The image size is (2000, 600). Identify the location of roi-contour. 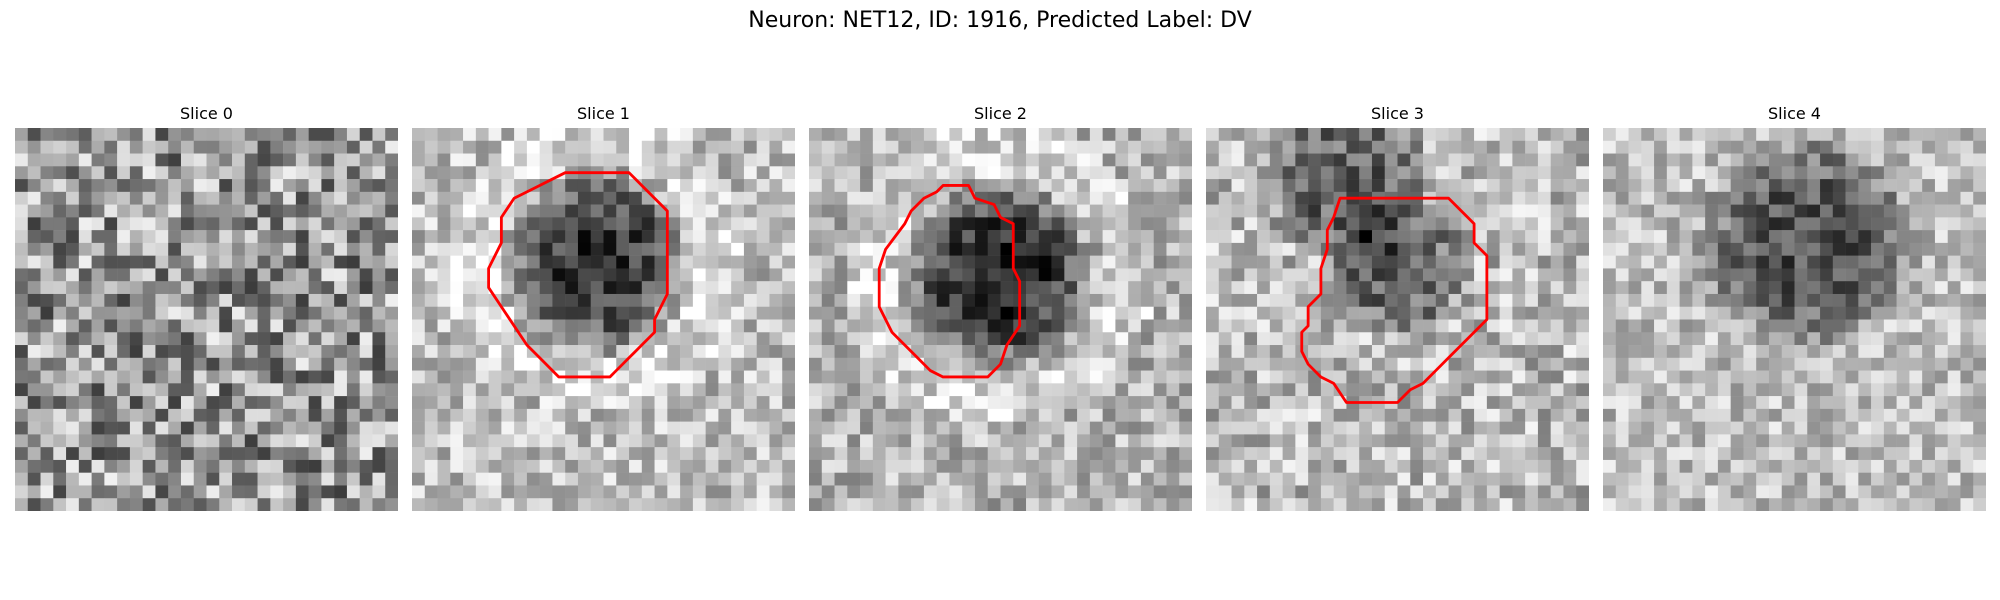
(1394, 300).